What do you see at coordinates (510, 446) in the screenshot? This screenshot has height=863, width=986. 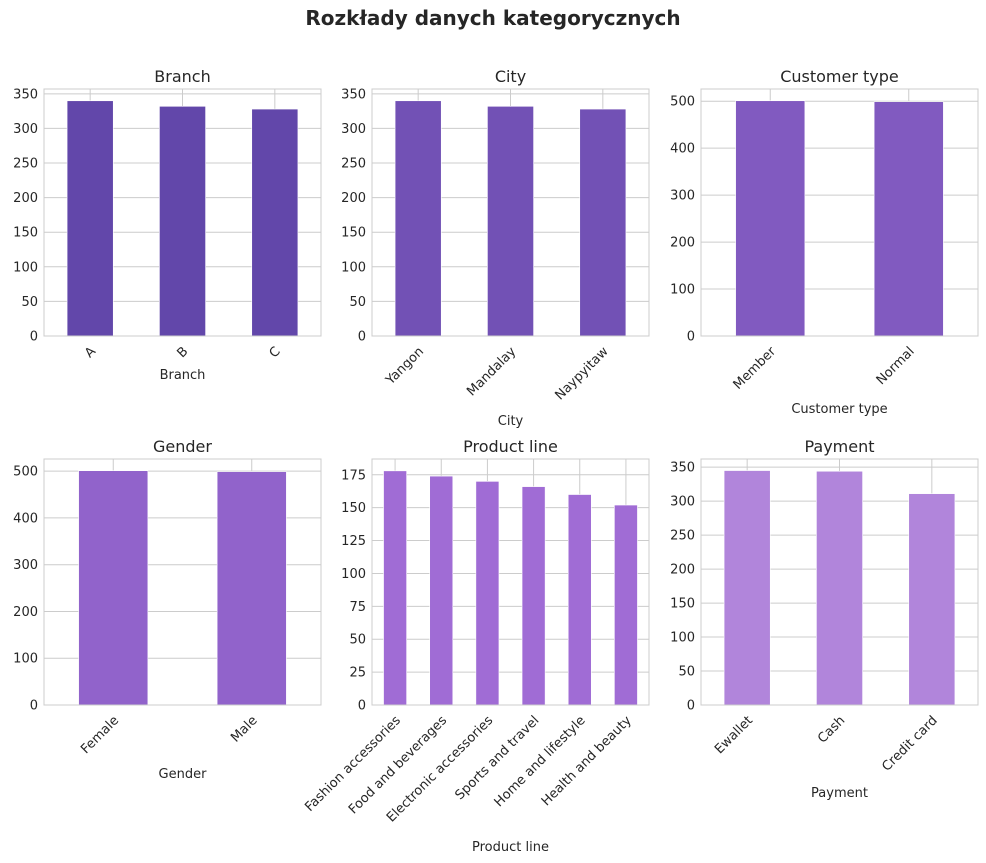 I see `subplot-title: Product line` at bounding box center [510, 446].